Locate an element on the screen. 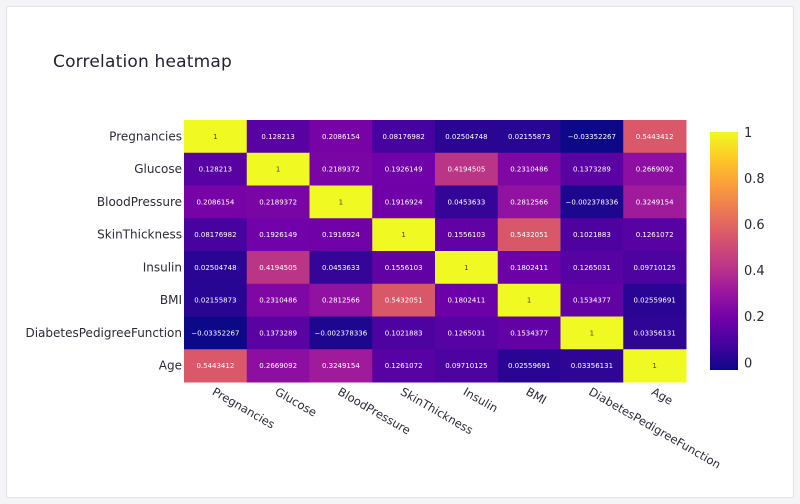 This screenshot has height=504, width=800. y-tick-label: Glucose is located at coordinates (158, 169).